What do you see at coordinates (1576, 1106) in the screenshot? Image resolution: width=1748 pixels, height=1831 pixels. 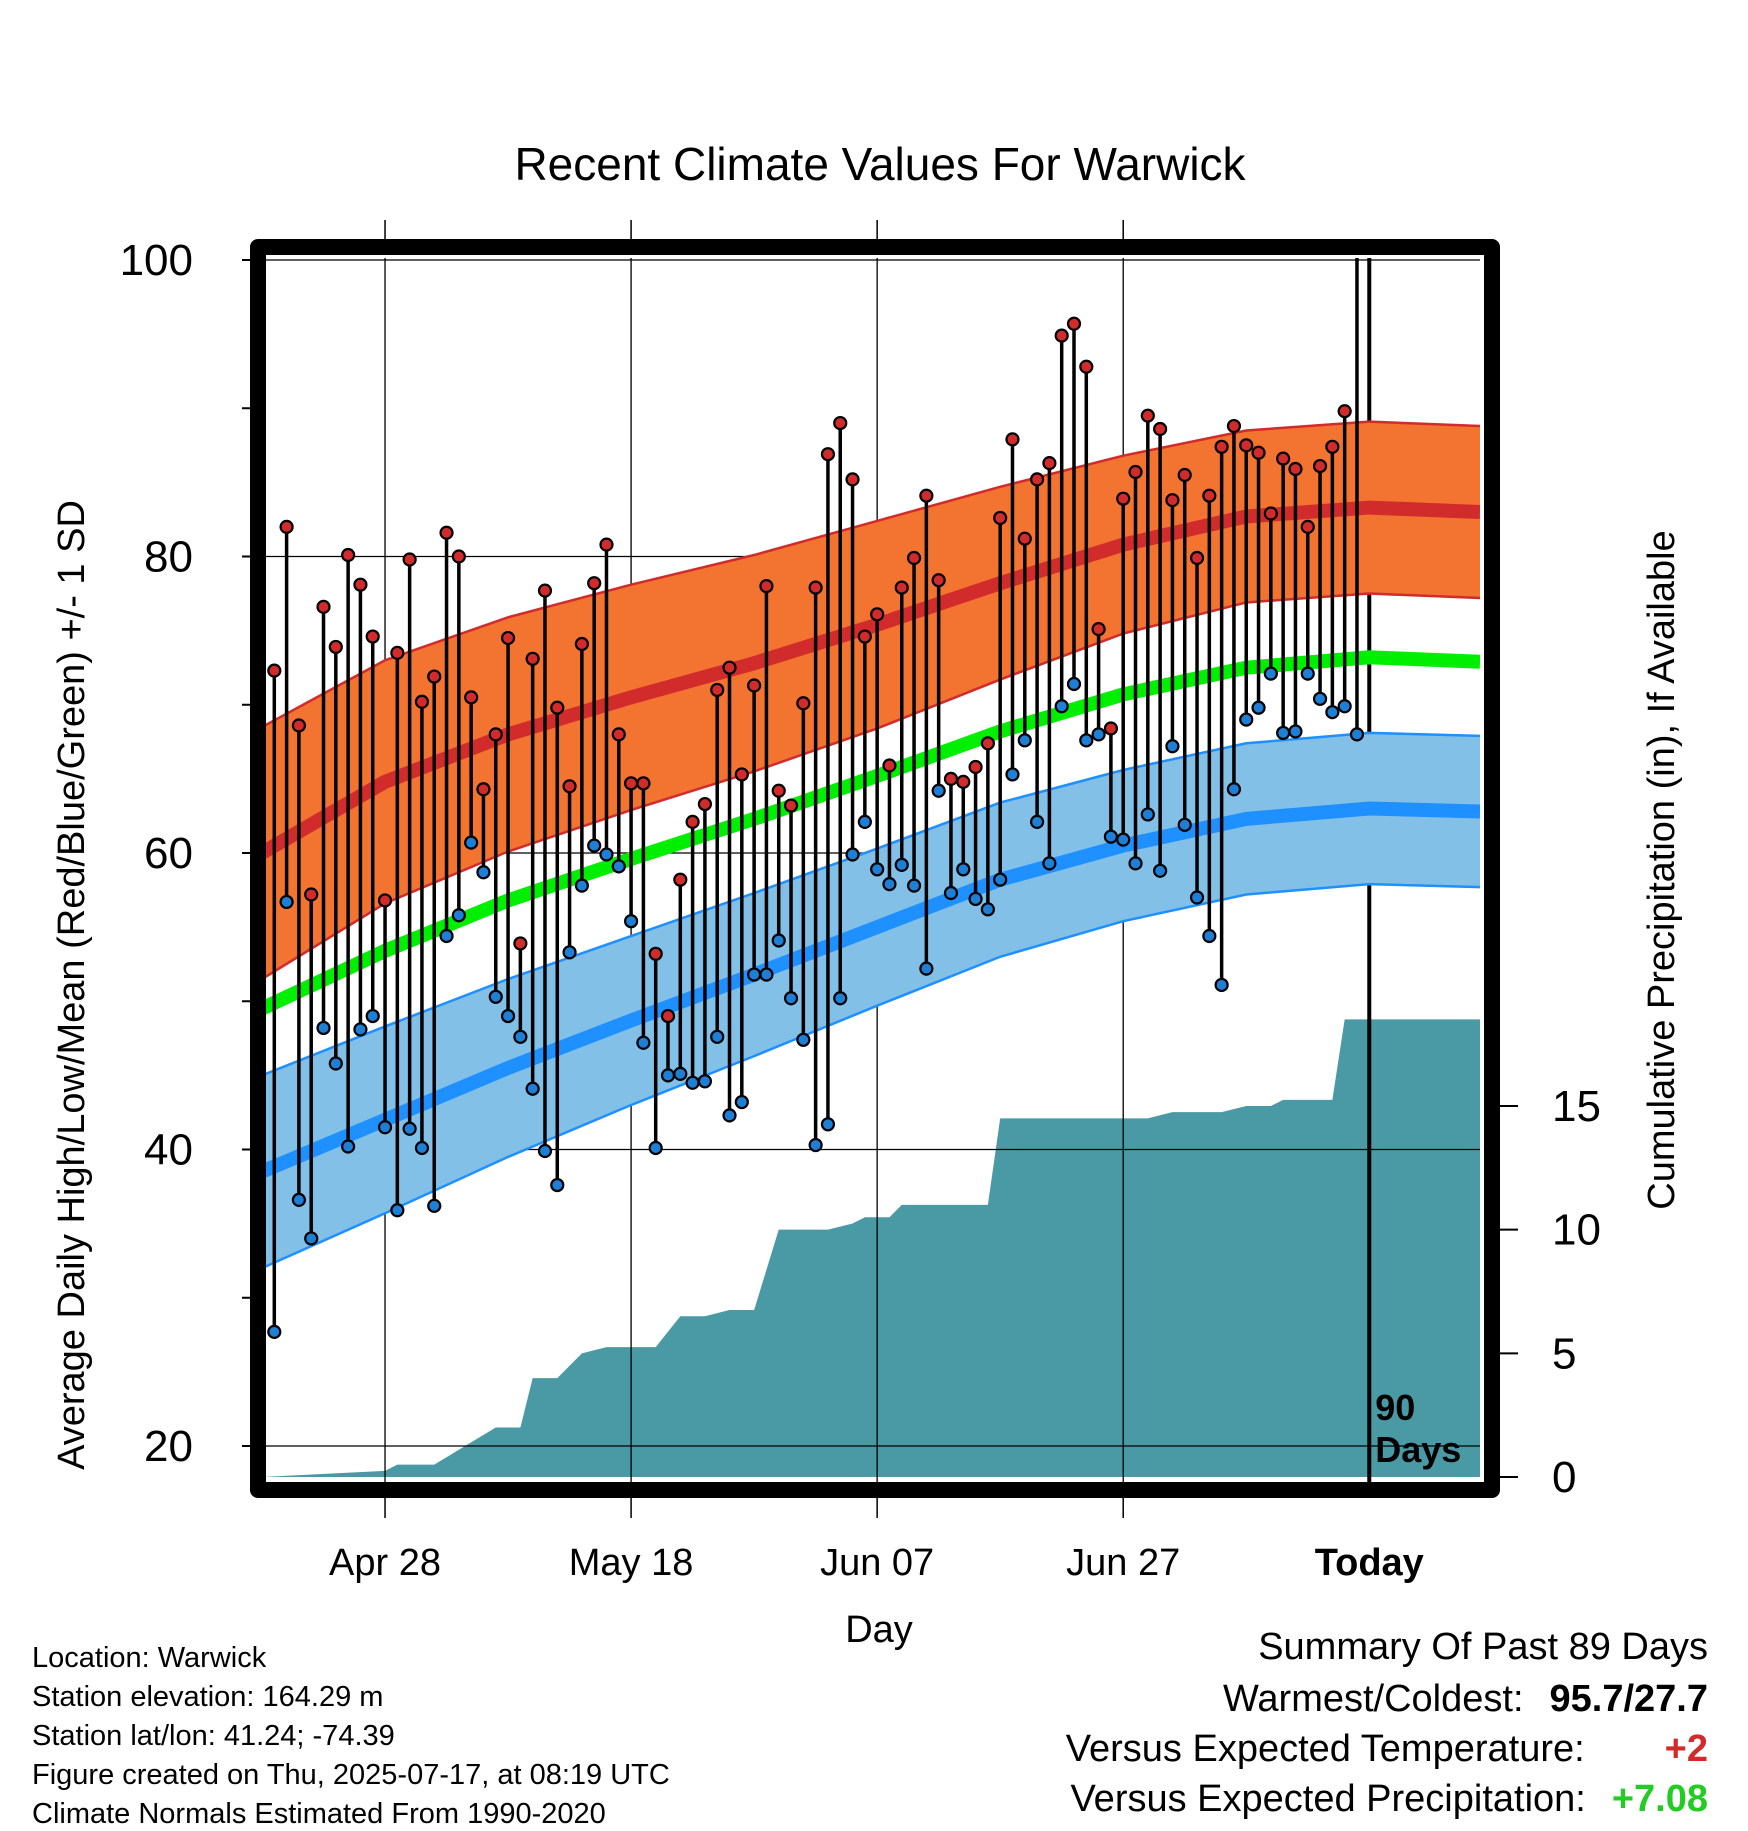 I see `y2-tick-label: 15` at bounding box center [1576, 1106].